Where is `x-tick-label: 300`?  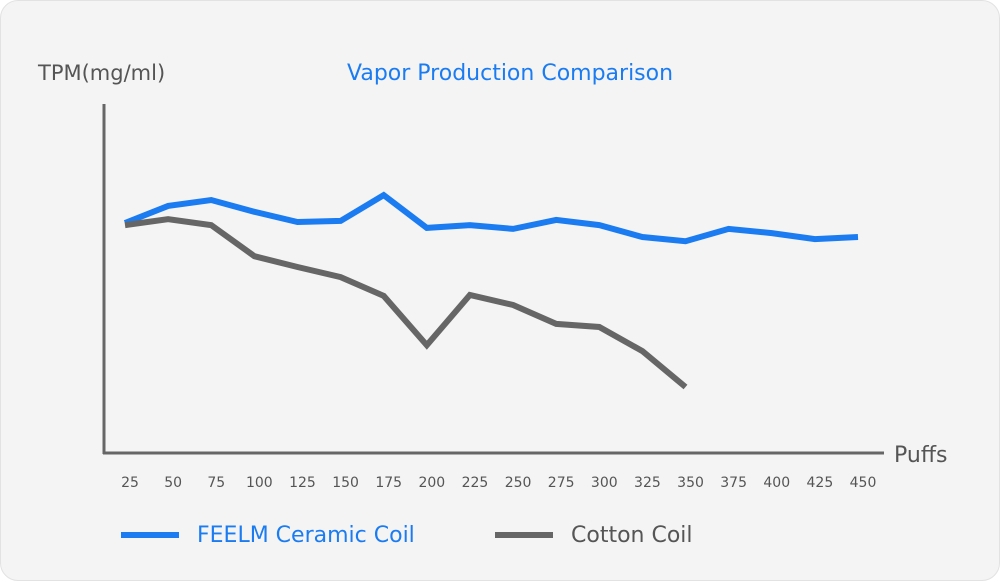
x-tick-label: 300 is located at coordinates (604, 483).